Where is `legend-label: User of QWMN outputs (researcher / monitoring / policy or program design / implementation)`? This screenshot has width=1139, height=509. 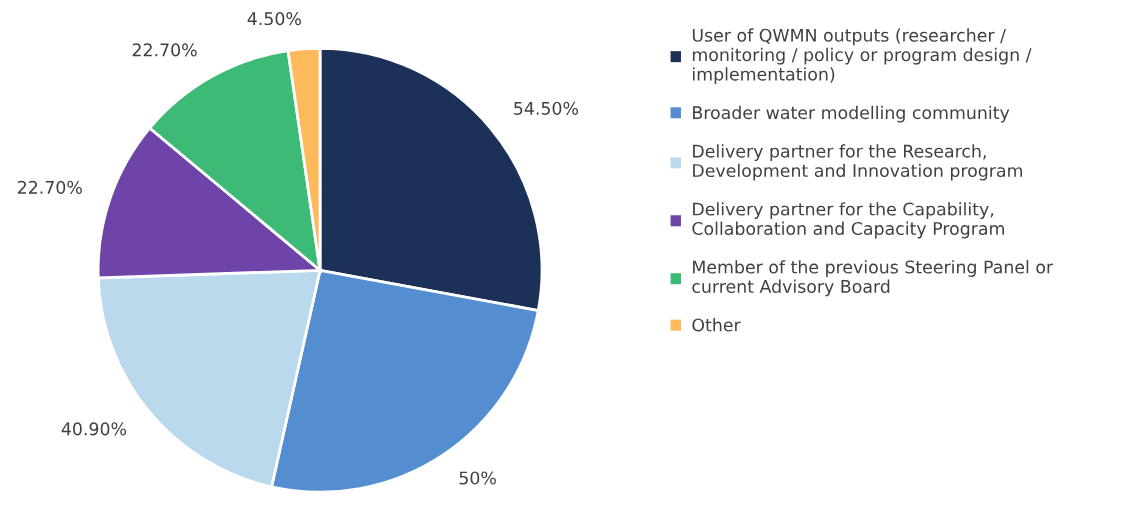 legend-label: User of QWMN outputs (researcher / monitoring / policy or program design / implementation) is located at coordinates (862, 56).